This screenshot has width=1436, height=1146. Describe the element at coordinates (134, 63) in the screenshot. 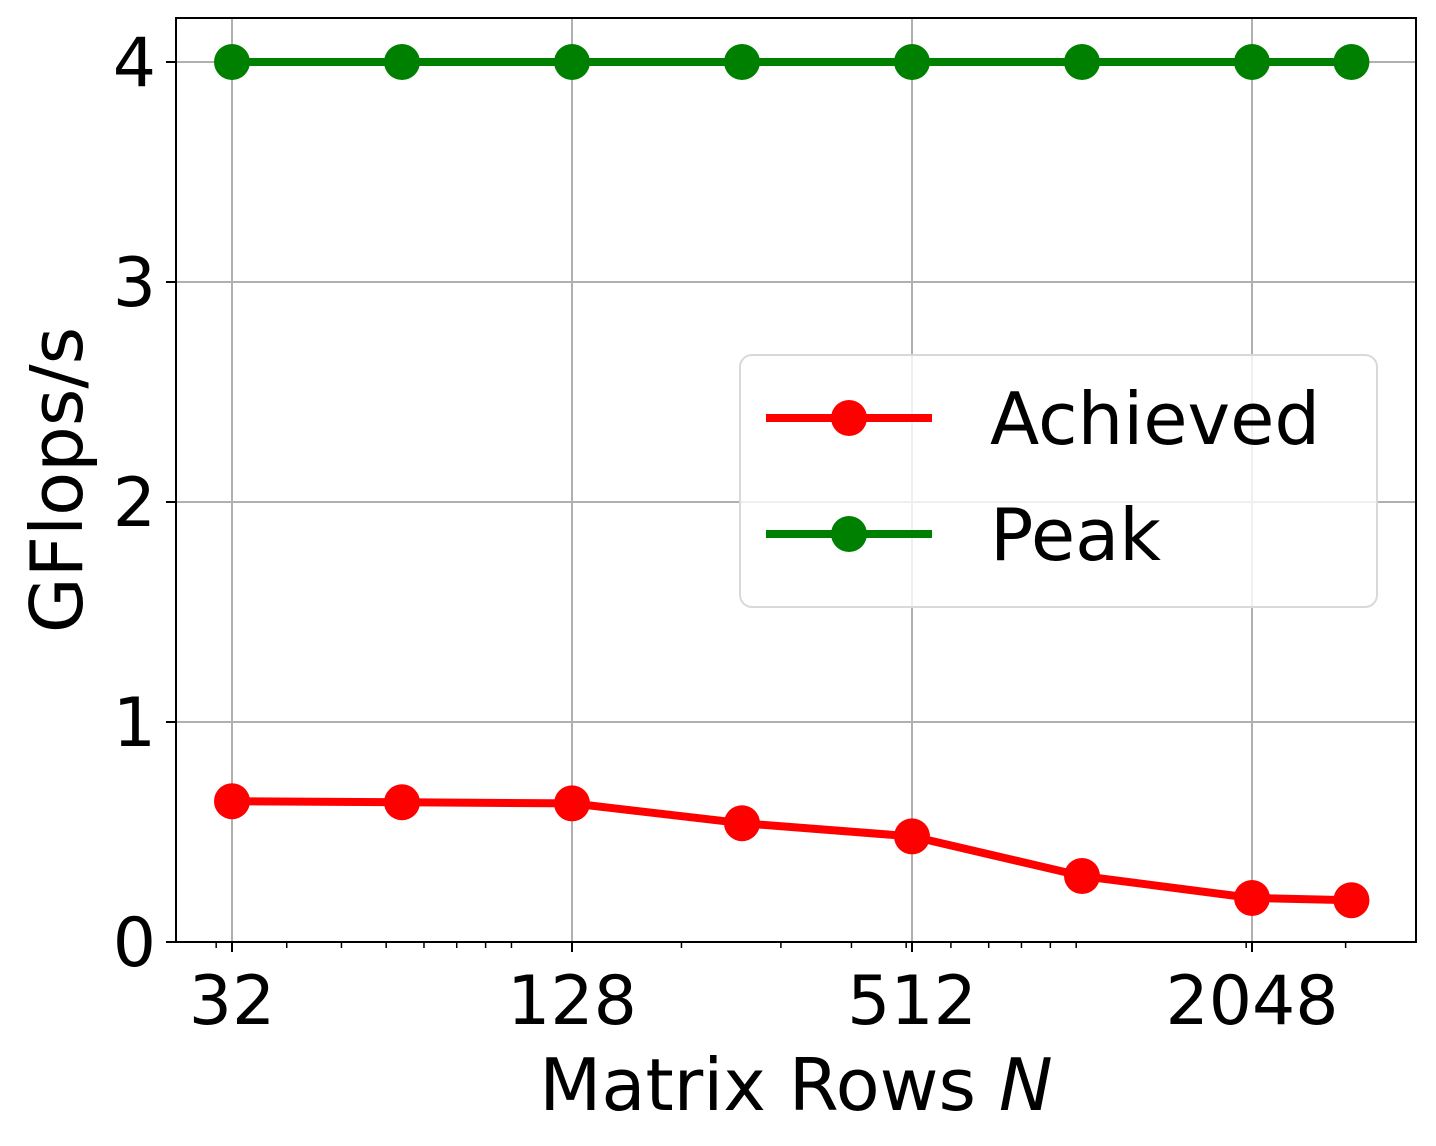

I see `y-tick-label: 4` at that location.